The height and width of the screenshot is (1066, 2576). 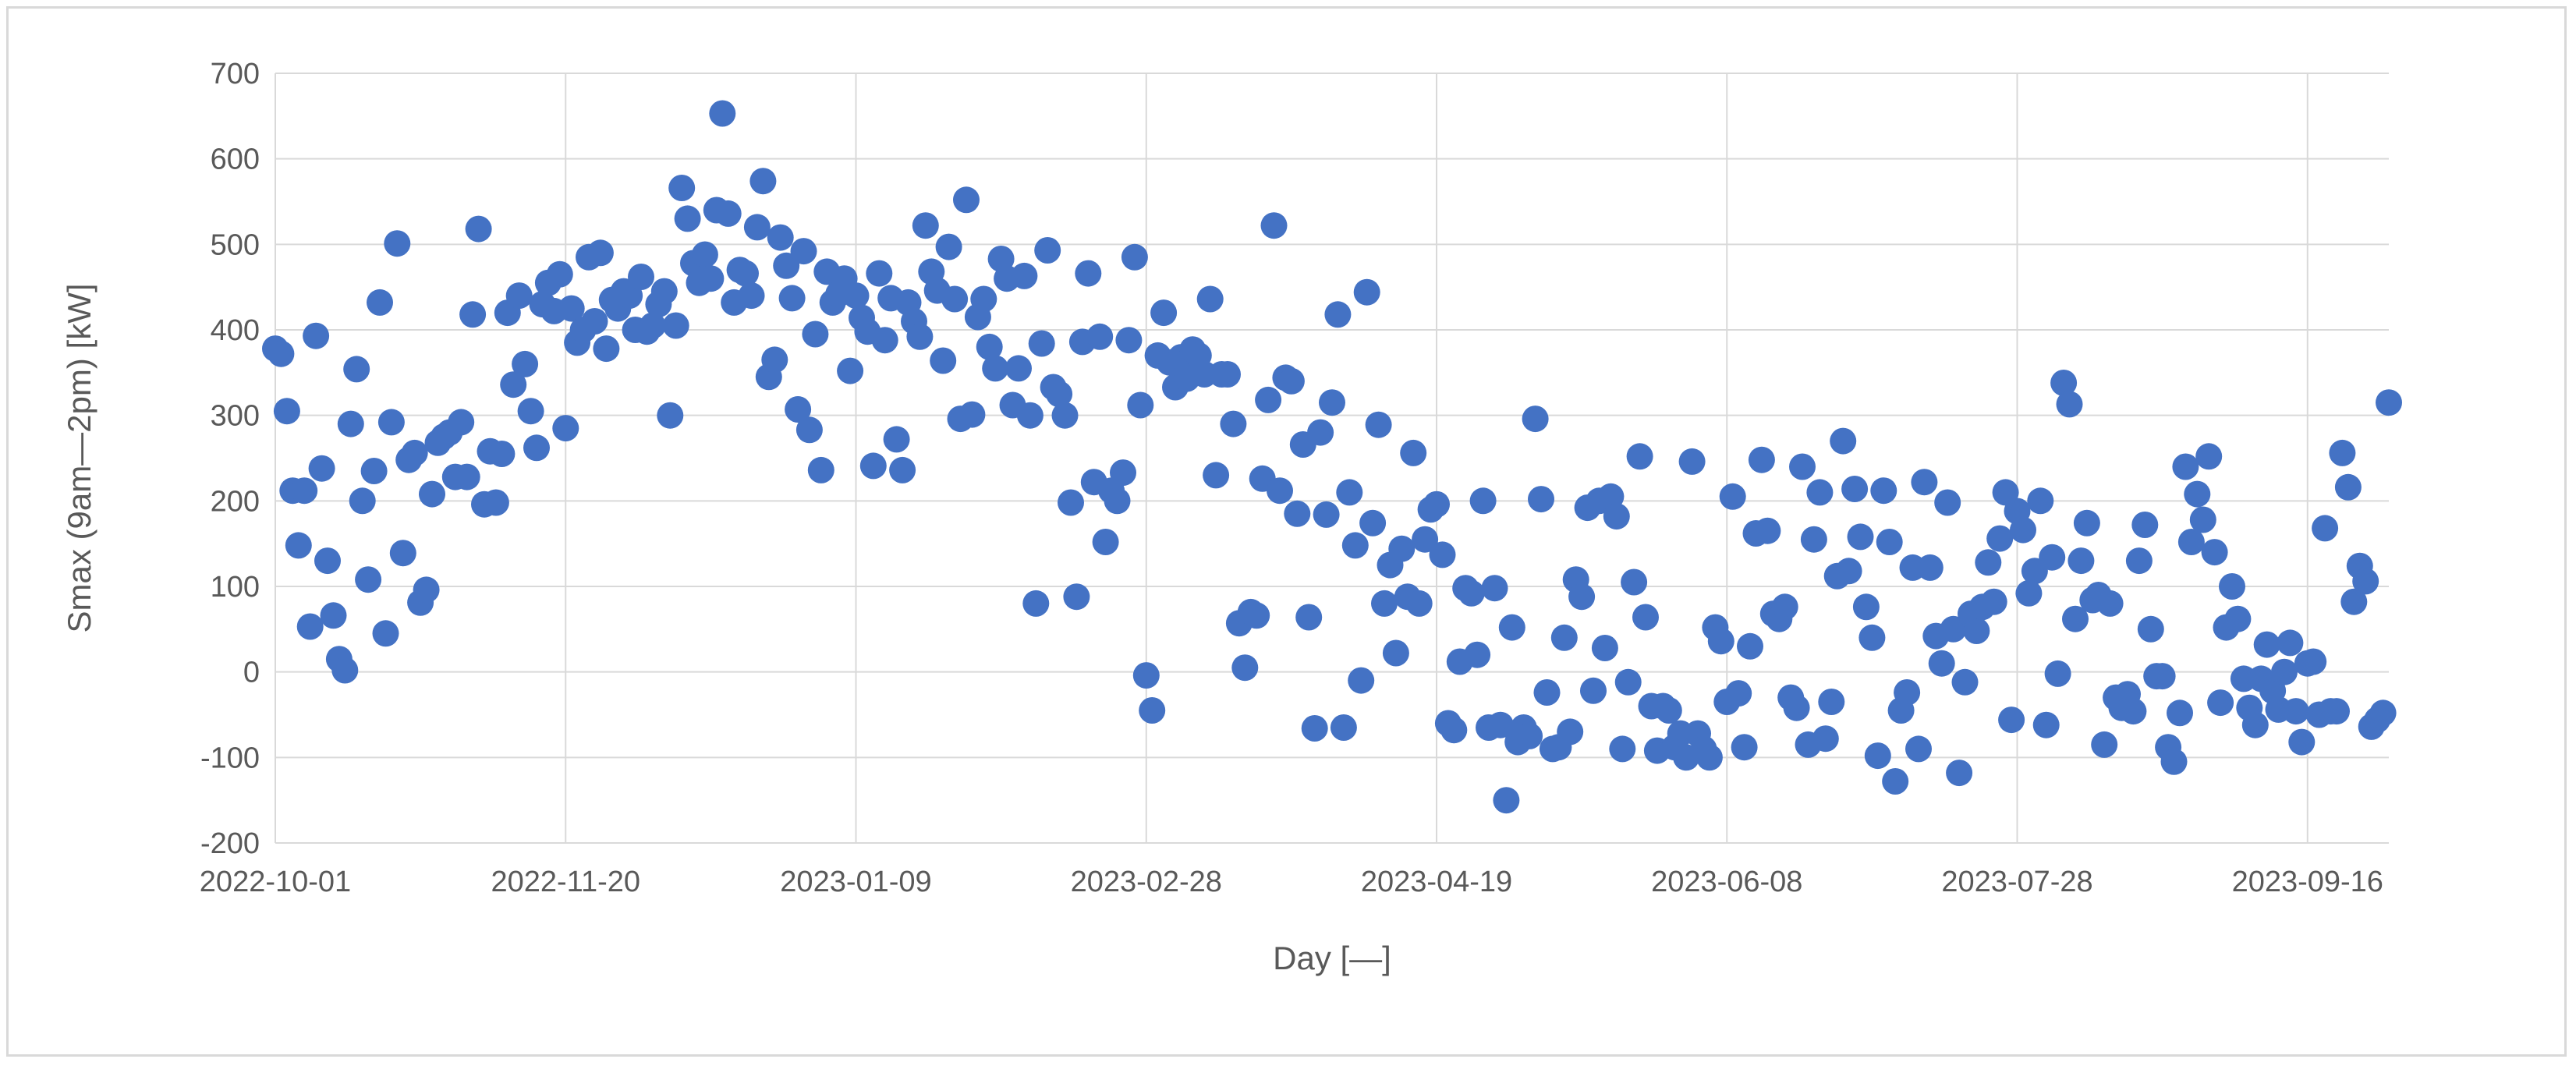 I want to click on x-tick-label: 2023-02-28, so click(x=1146, y=882).